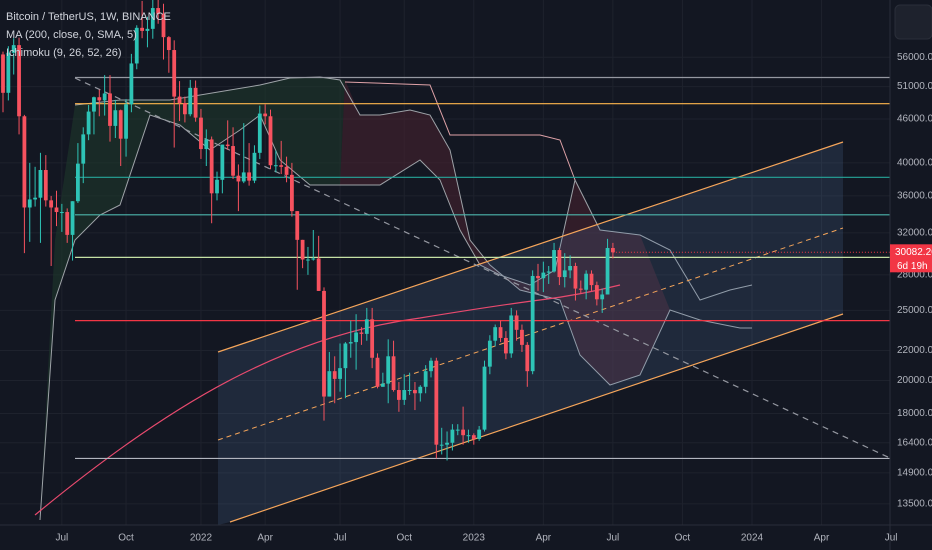  I want to click on x-tick-label: Apr, so click(544, 538).